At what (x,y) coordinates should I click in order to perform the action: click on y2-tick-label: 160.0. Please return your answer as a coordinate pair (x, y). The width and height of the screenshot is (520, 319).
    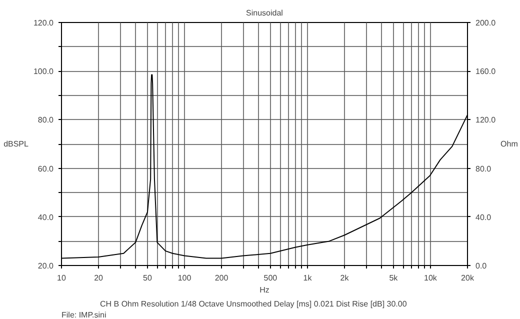
    Looking at the image, I should click on (486, 71).